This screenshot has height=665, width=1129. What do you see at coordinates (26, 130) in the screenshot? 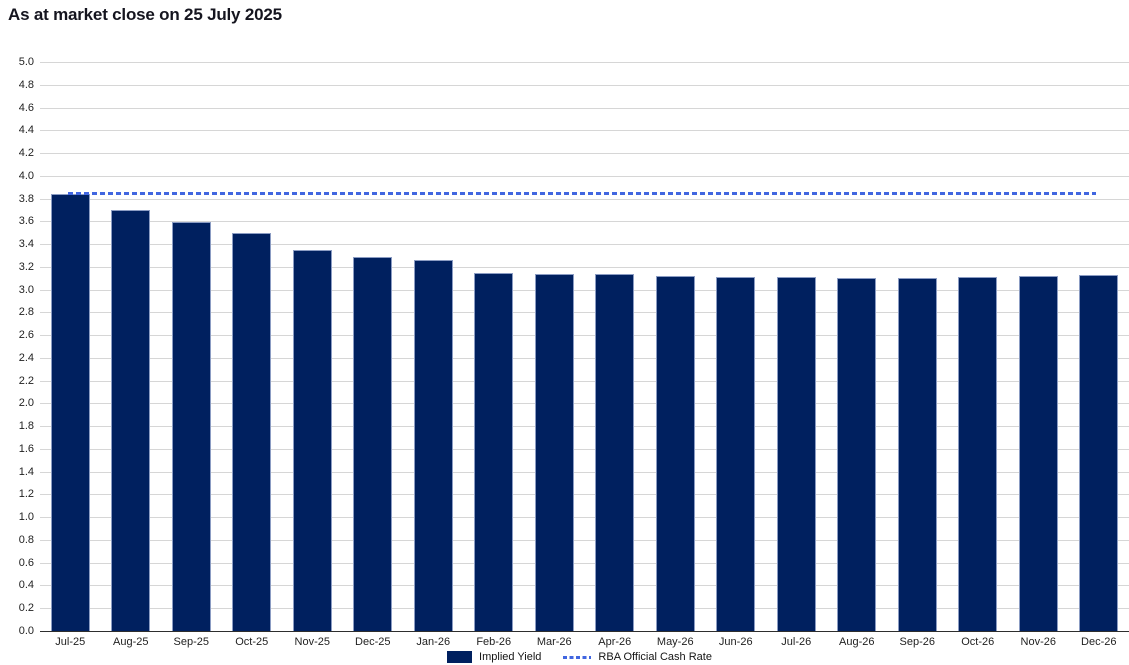
I see `y-tick-label: 4.4` at bounding box center [26, 130].